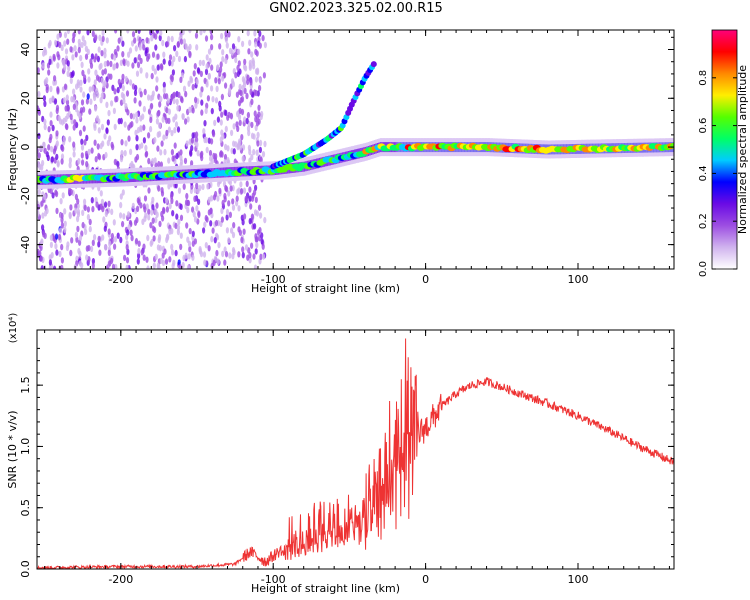 The width and height of the screenshot is (750, 600). I want to click on colorbar-tick-label: 0.0, so click(703, 269).